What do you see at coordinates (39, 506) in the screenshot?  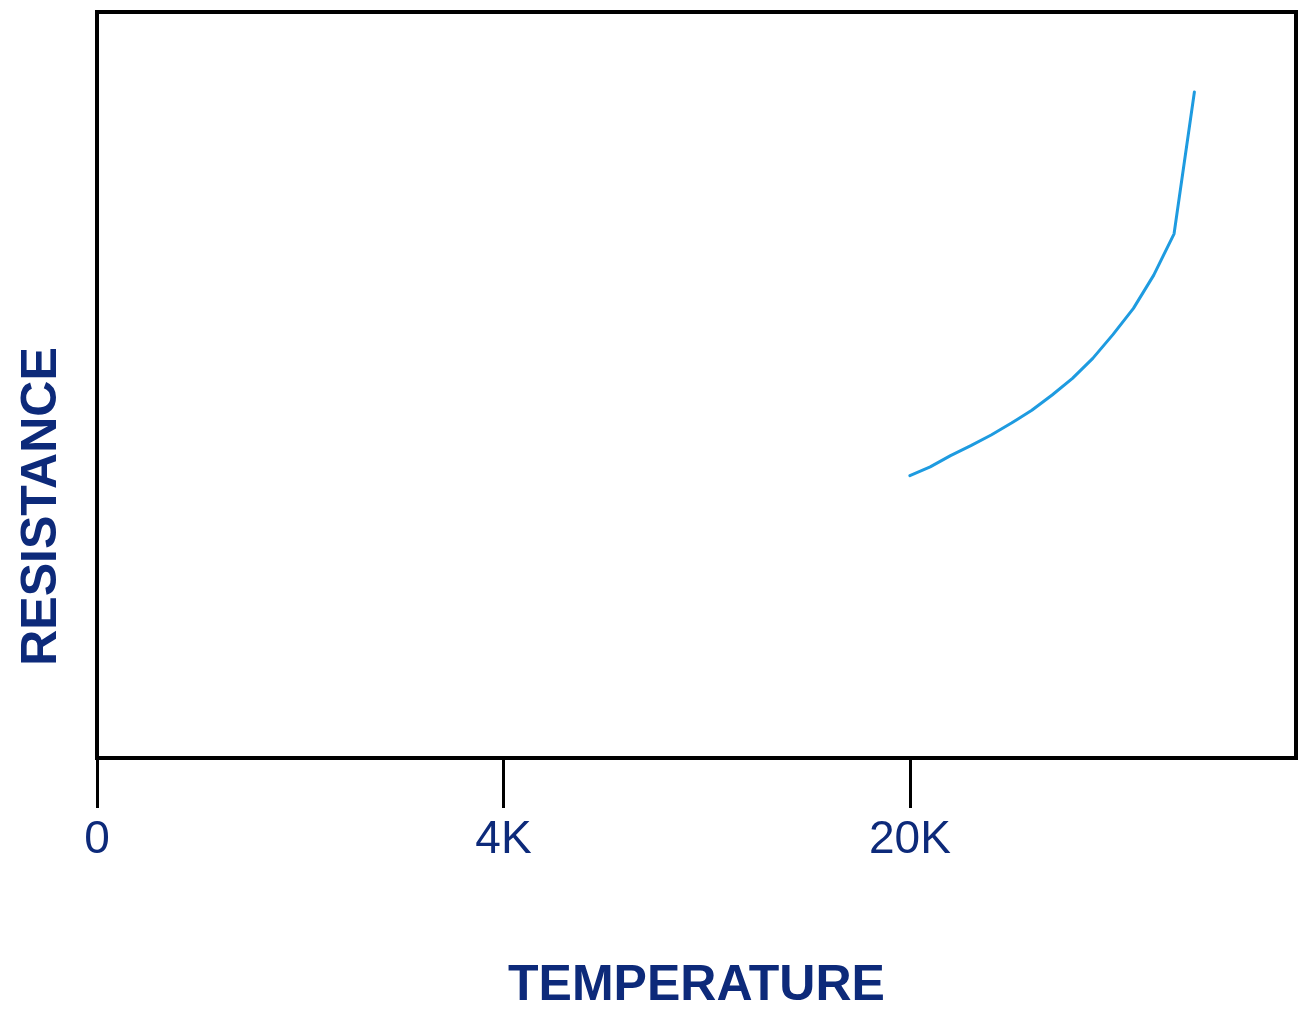 I see `y-axis-title: RESISTANCE` at bounding box center [39, 506].